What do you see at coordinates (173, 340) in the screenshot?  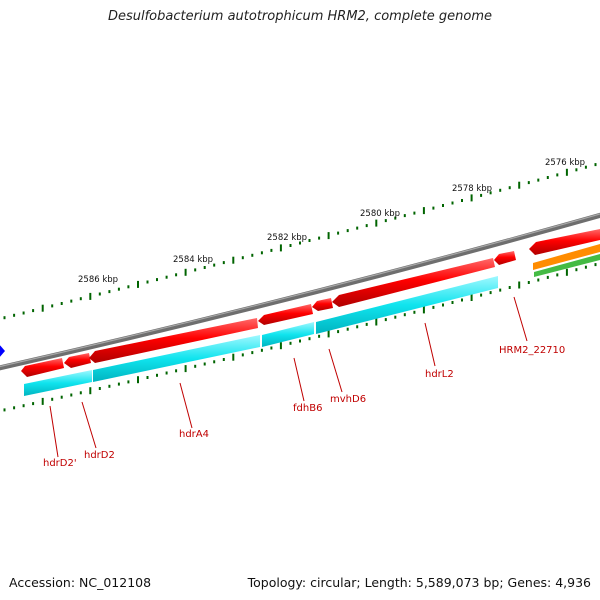 I see `gene-arrow-hdrA4` at bounding box center [173, 340].